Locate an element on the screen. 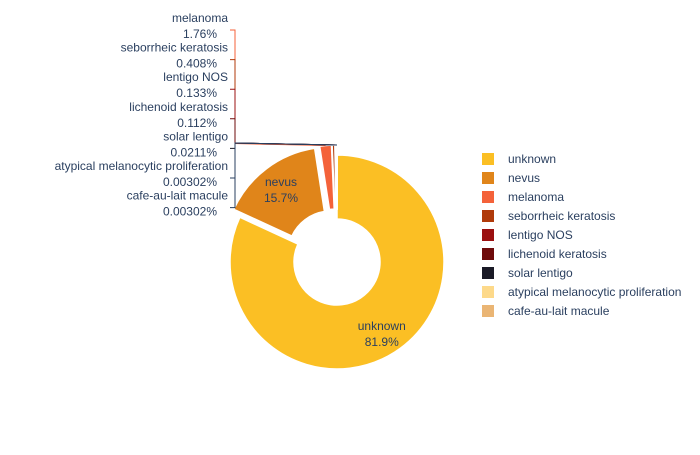  legend-item-nevus: nevus is located at coordinates (511, 178).